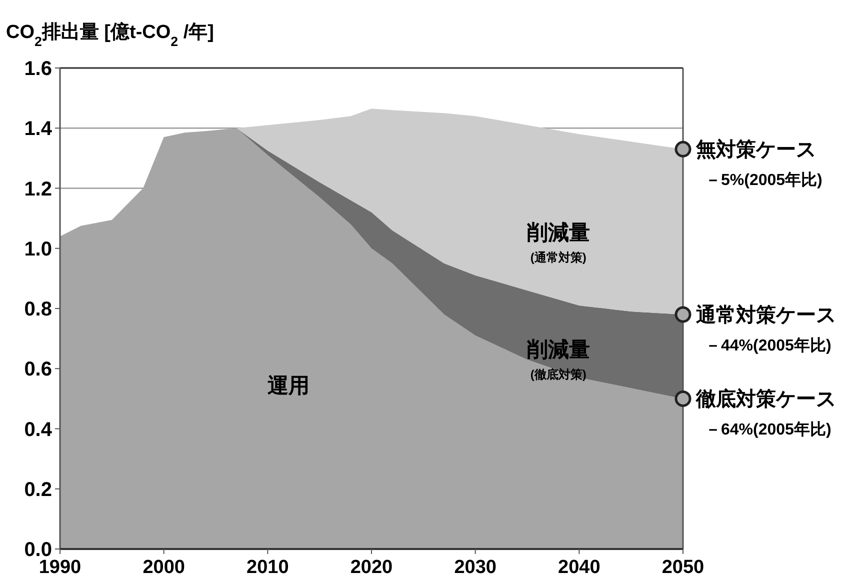 This screenshot has height=580, width=856. What do you see at coordinates (38, 309) in the screenshot?
I see `y-tick-label: 0.8` at bounding box center [38, 309].